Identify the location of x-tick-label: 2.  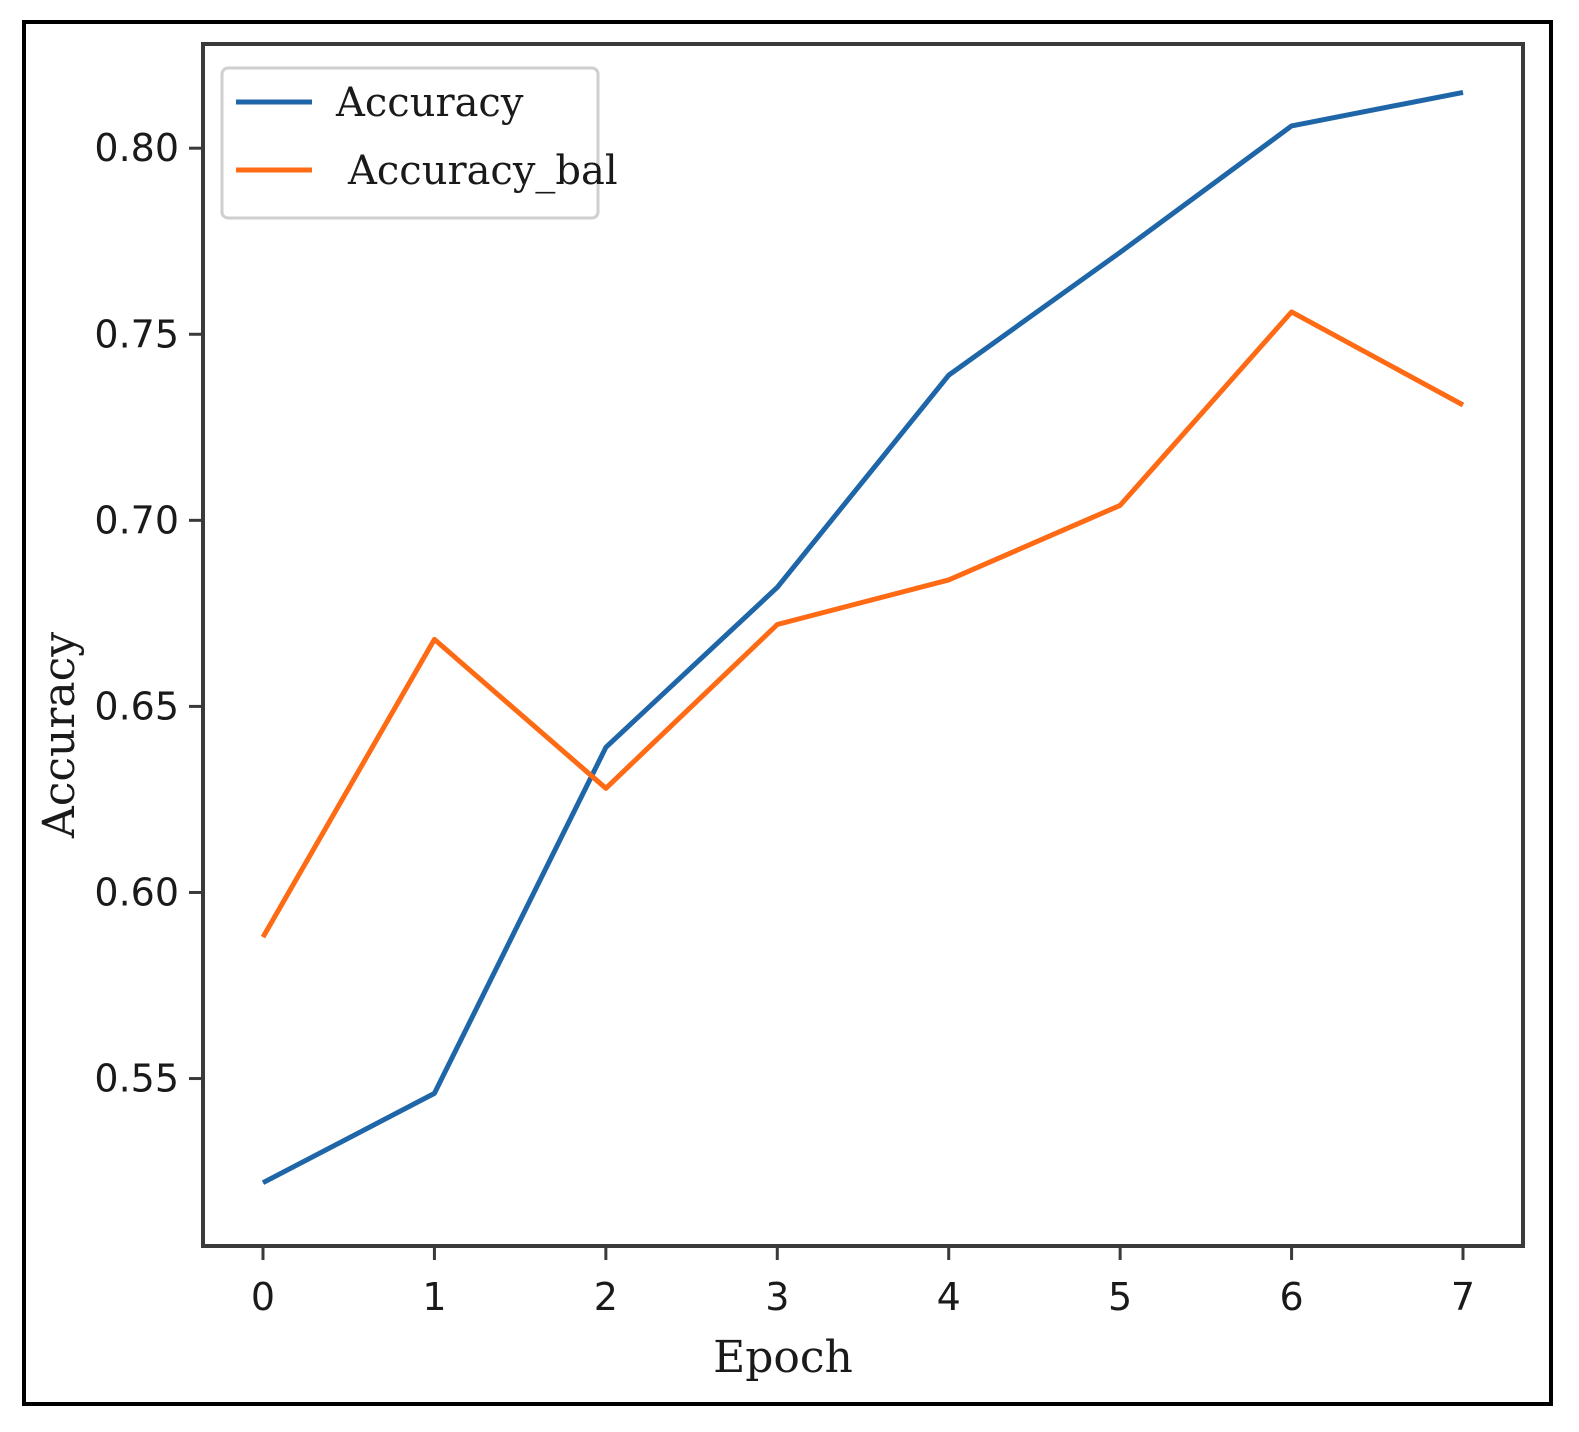
(606, 1297).